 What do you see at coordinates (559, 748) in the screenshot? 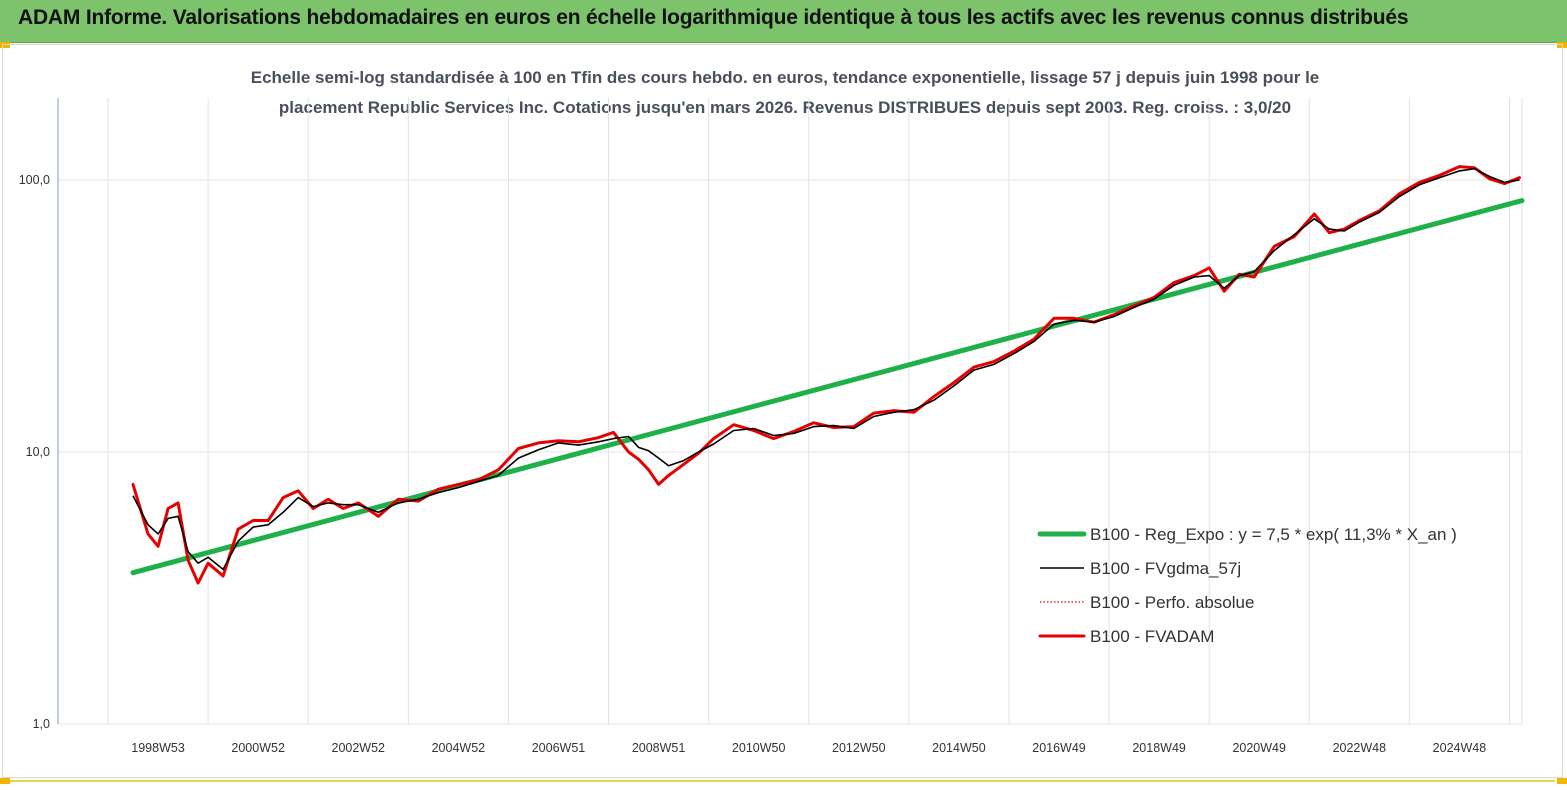
I see `x-tick-label: 2006W51` at bounding box center [559, 748].